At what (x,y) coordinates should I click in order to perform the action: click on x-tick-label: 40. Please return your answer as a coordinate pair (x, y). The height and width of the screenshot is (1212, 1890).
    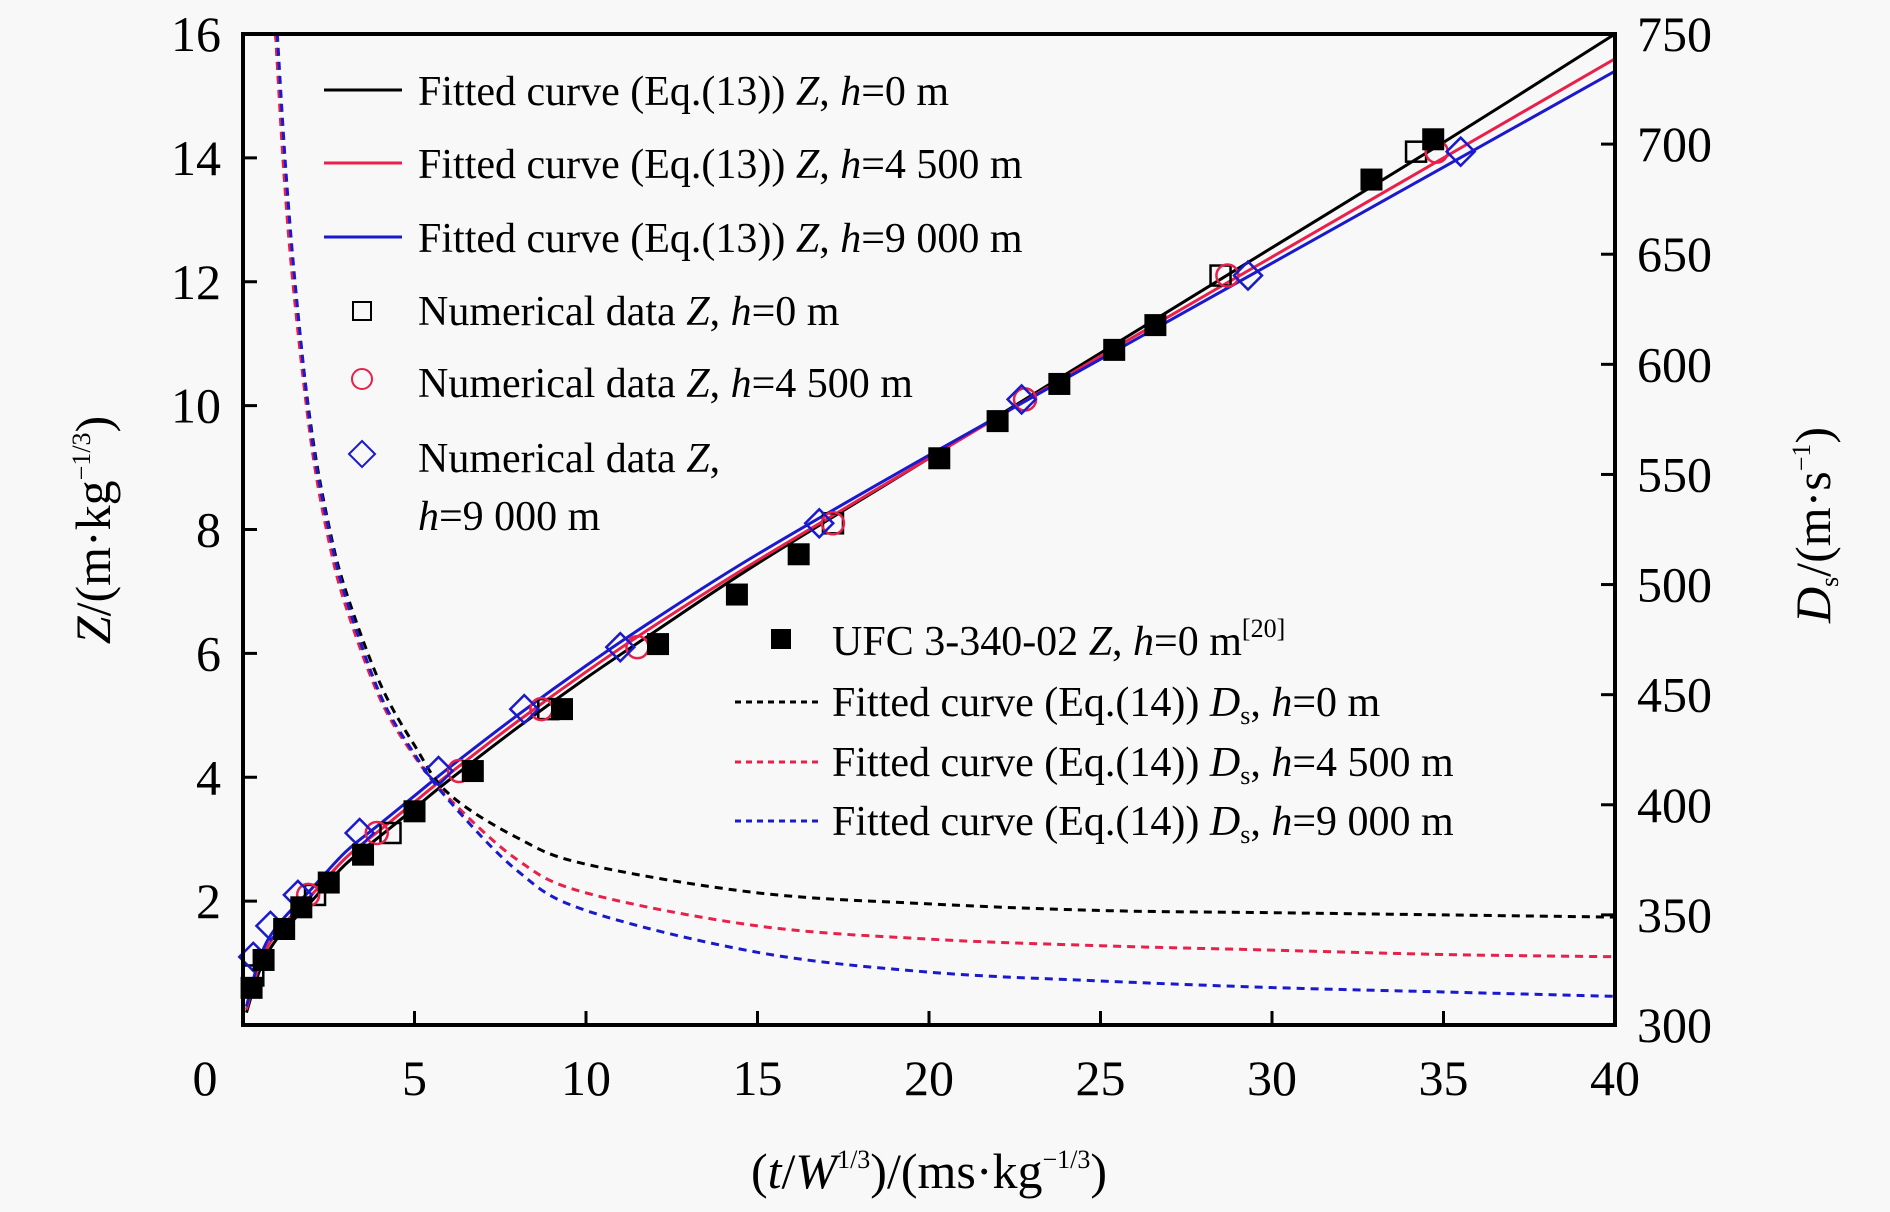
    Looking at the image, I should click on (1615, 1078).